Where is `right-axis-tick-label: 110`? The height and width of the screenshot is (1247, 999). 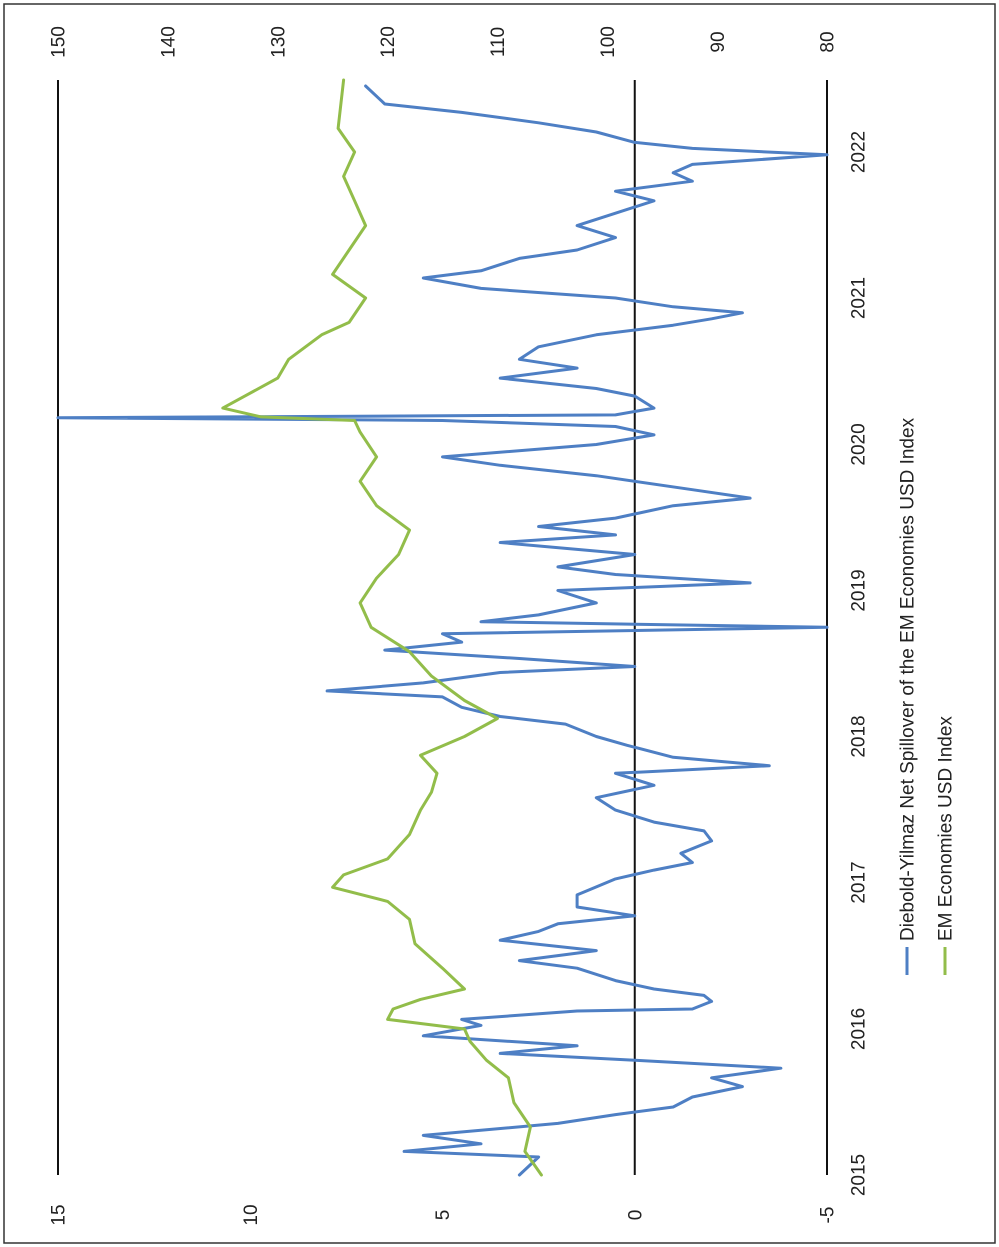
right-axis-tick-label: 110 is located at coordinates (498, 42).